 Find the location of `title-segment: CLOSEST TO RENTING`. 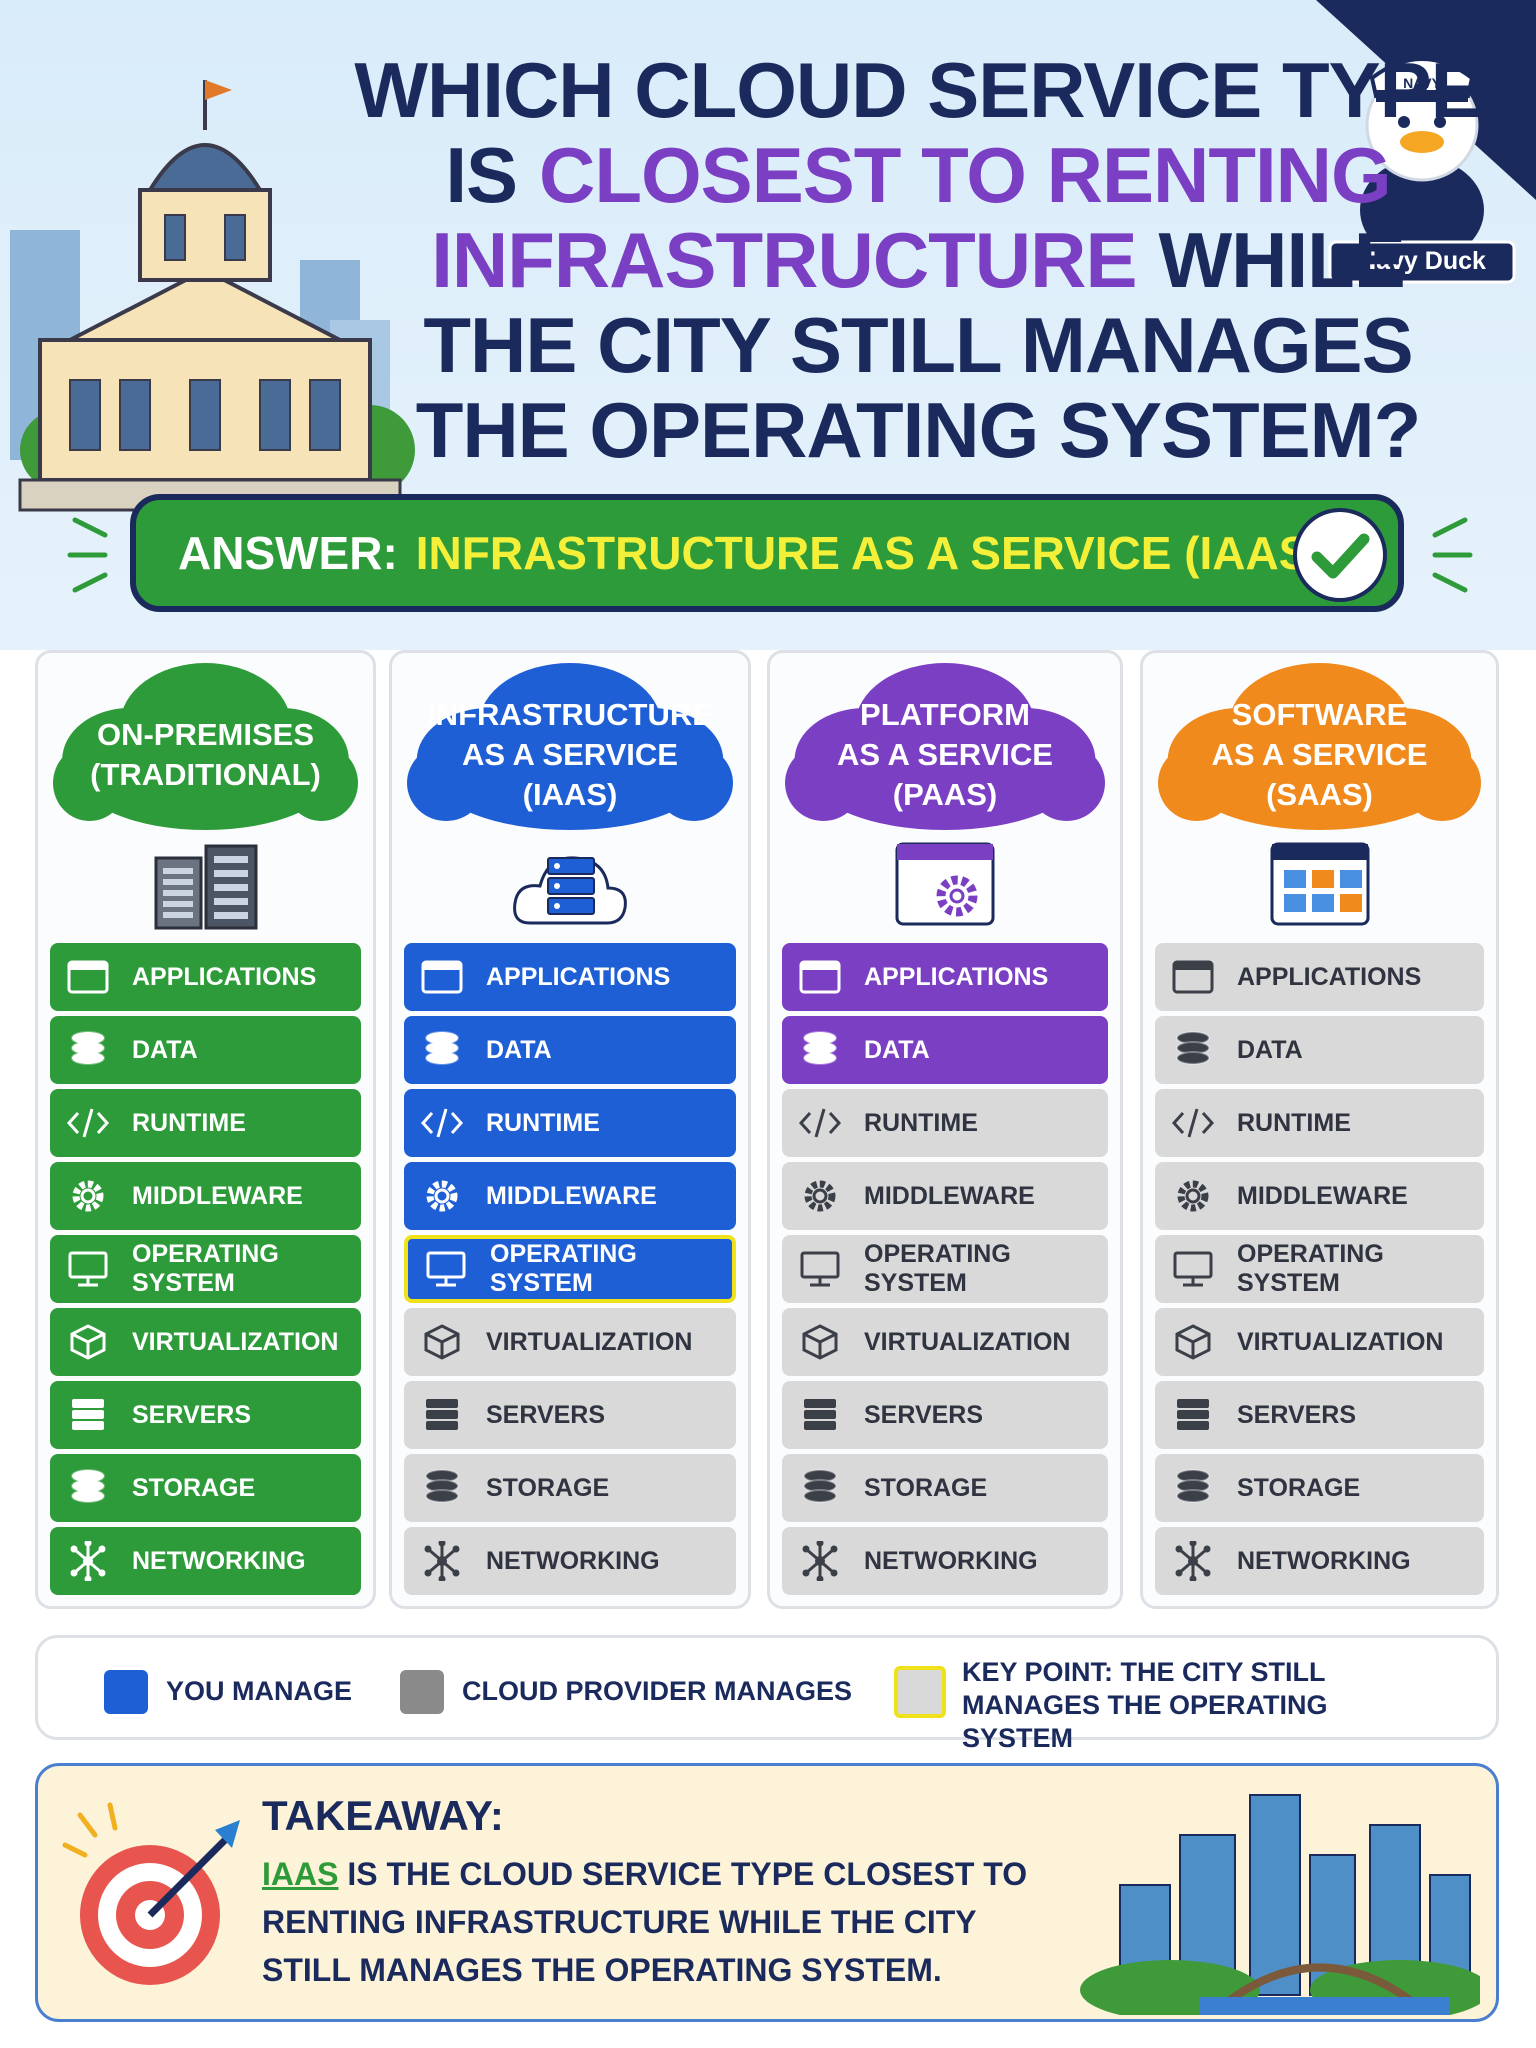

title-segment: CLOSEST TO RENTING is located at coordinates (965, 175).